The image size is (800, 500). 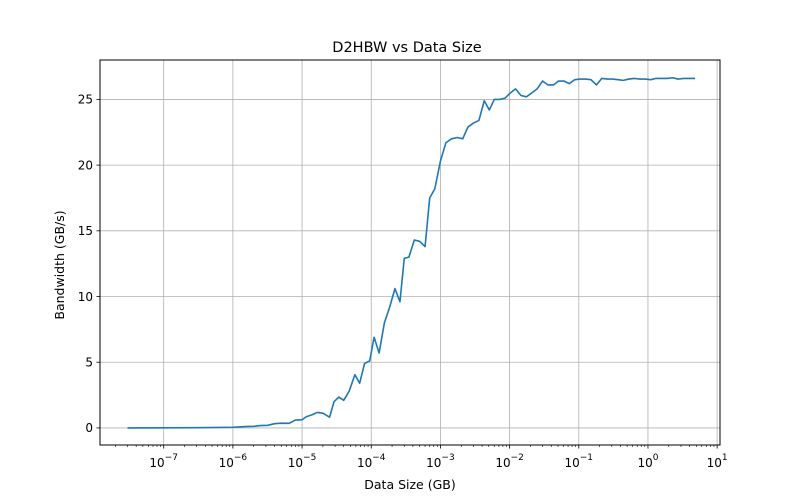 What do you see at coordinates (233, 461) in the screenshot?
I see `x-tick-label: 10⁻⁶` at bounding box center [233, 461].